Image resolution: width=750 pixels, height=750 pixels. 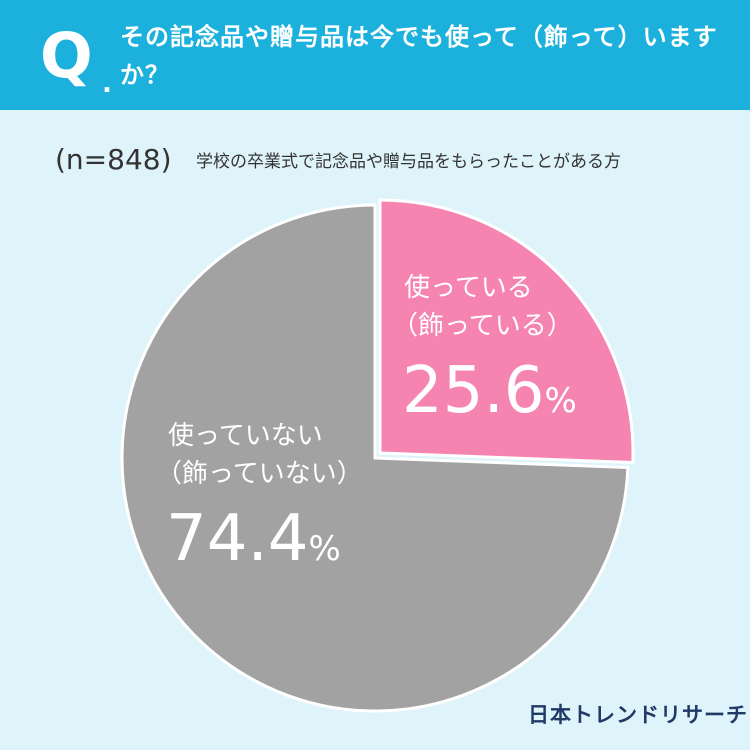 What do you see at coordinates (66, 55) in the screenshot?
I see `q-letter: Q` at bounding box center [66, 55].